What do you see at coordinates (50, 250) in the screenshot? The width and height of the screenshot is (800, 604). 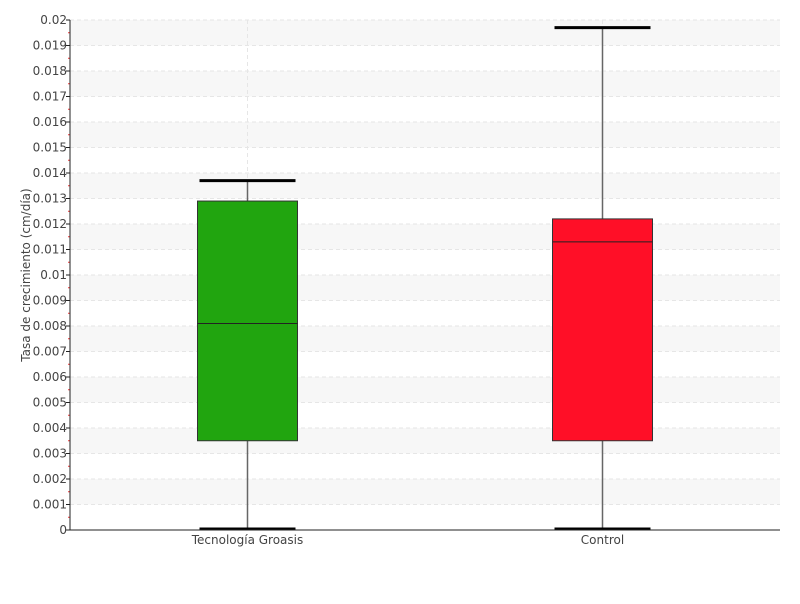 I see `y-tick-label: 0.011` at bounding box center [50, 250].